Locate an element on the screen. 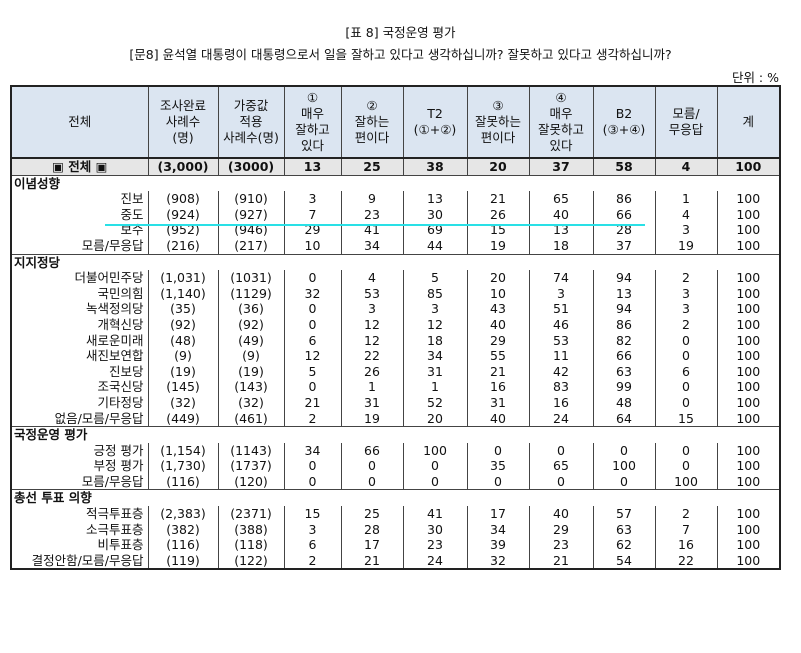 The width and height of the screenshot is (801, 653). row-label: 긍정 평가 is located at coordinates (79, 450).